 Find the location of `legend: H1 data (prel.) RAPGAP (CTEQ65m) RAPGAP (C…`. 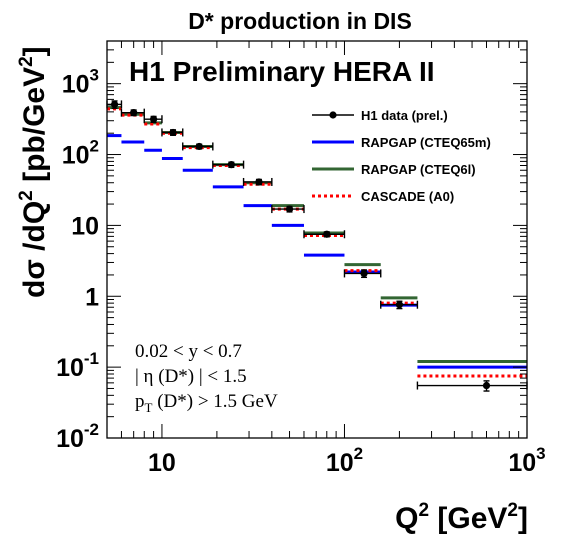

legend: H1 data (prel.) RAPGAP (CTEQ65m) RAPGAP (C… is located at coordinates (401, 156).